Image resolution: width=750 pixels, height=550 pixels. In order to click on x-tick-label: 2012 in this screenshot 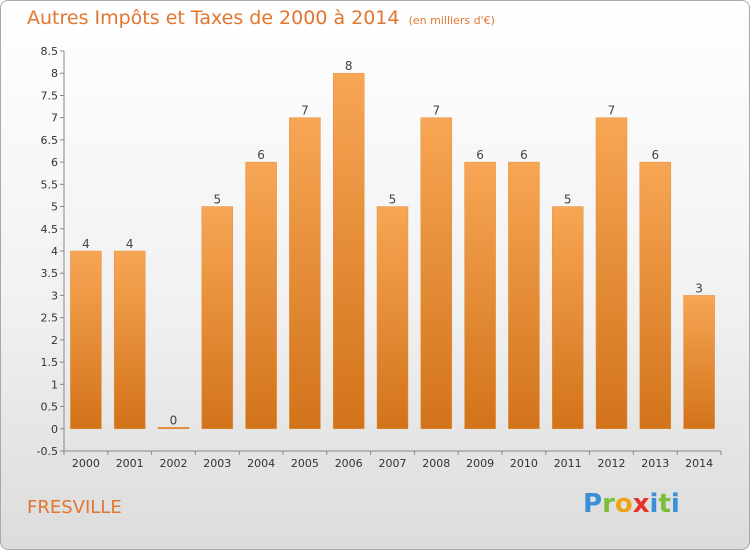, I will do `click(612, 463)`.